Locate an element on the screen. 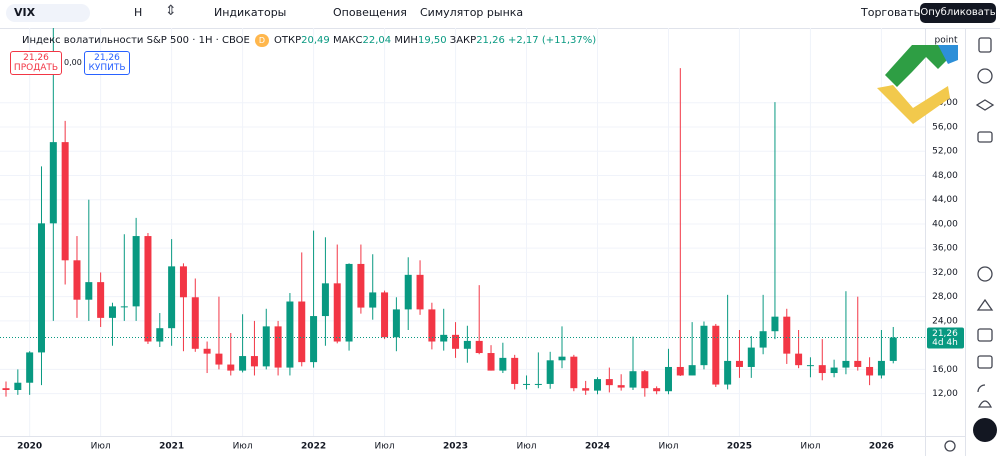 The width and height of the screenshot is (1000, 456). buy-button: 21,26 КУПИТЬ is located at coordinates (107, 63).